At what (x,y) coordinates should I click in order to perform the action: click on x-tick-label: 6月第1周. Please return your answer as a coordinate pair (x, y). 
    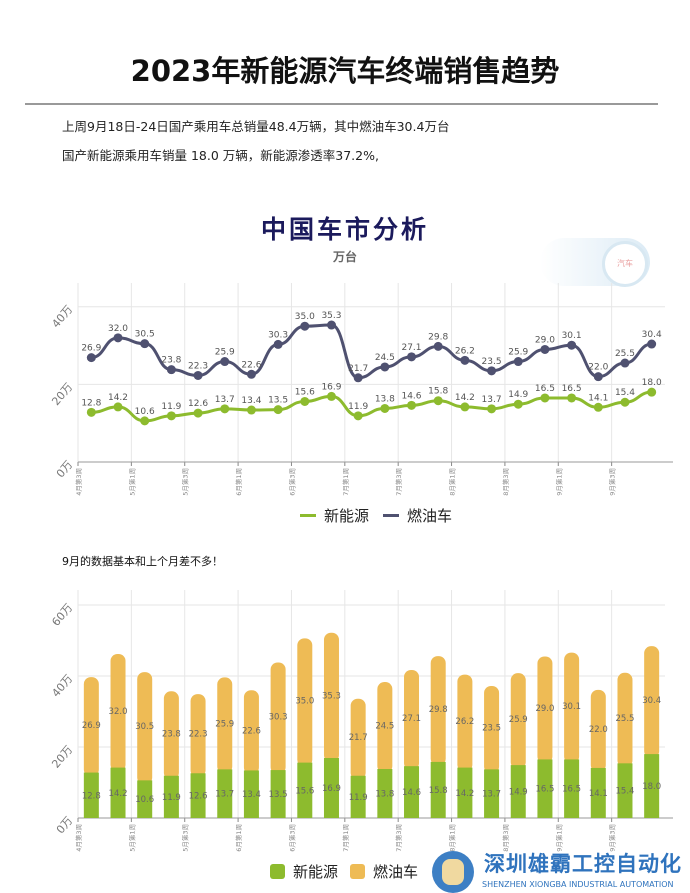
    Looking at the image, I should click on (238, 838).